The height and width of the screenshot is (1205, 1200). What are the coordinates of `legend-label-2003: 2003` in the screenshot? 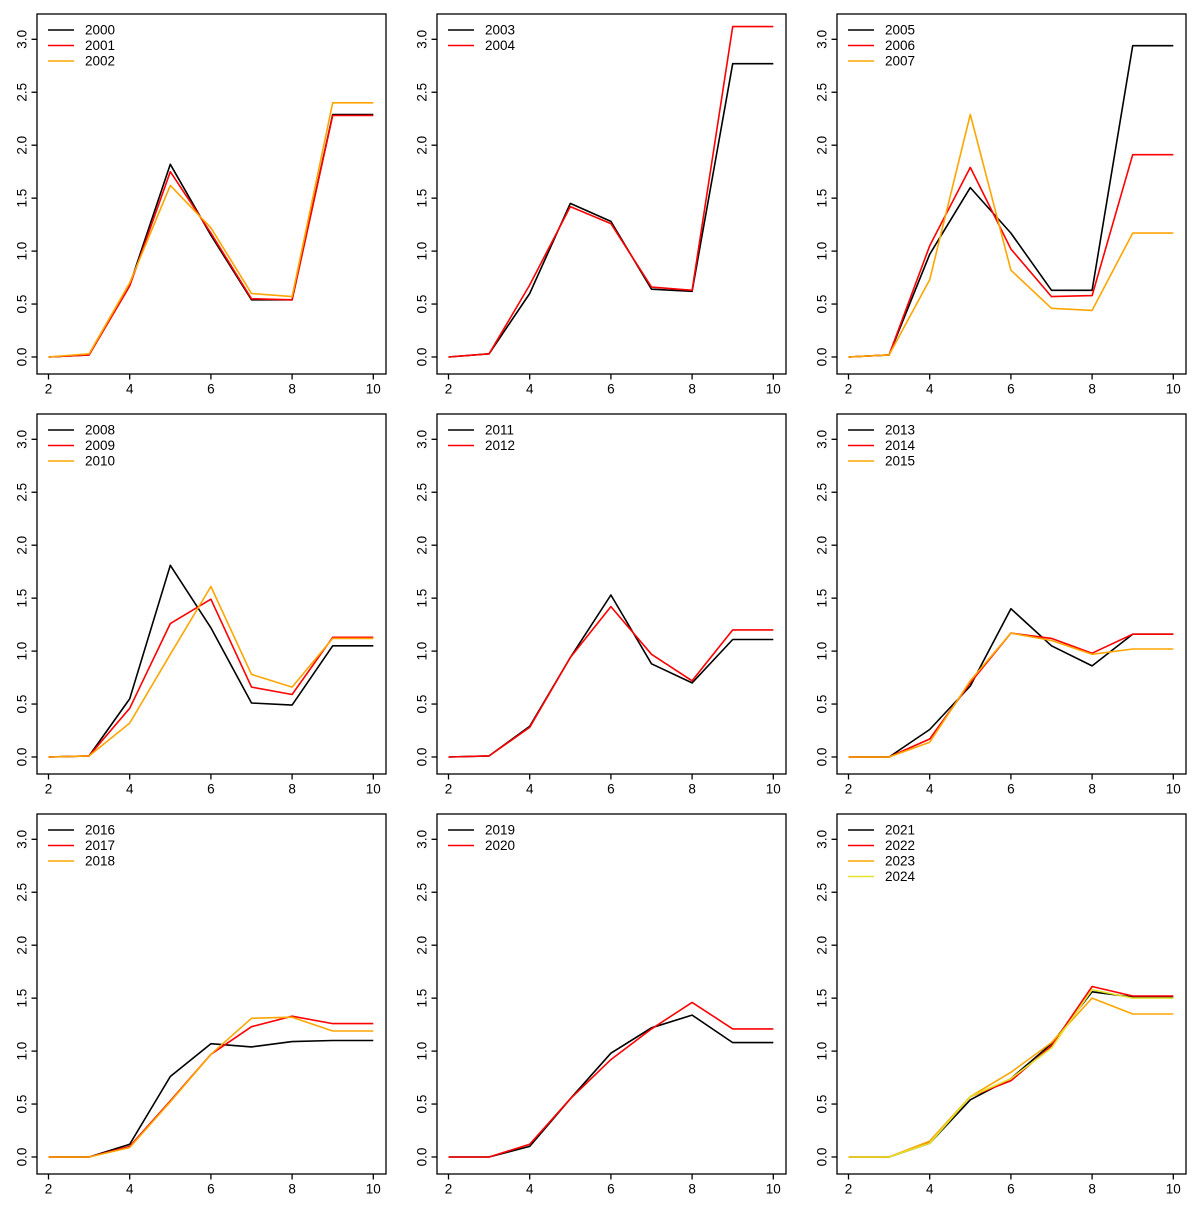 It's located at (500, 30).